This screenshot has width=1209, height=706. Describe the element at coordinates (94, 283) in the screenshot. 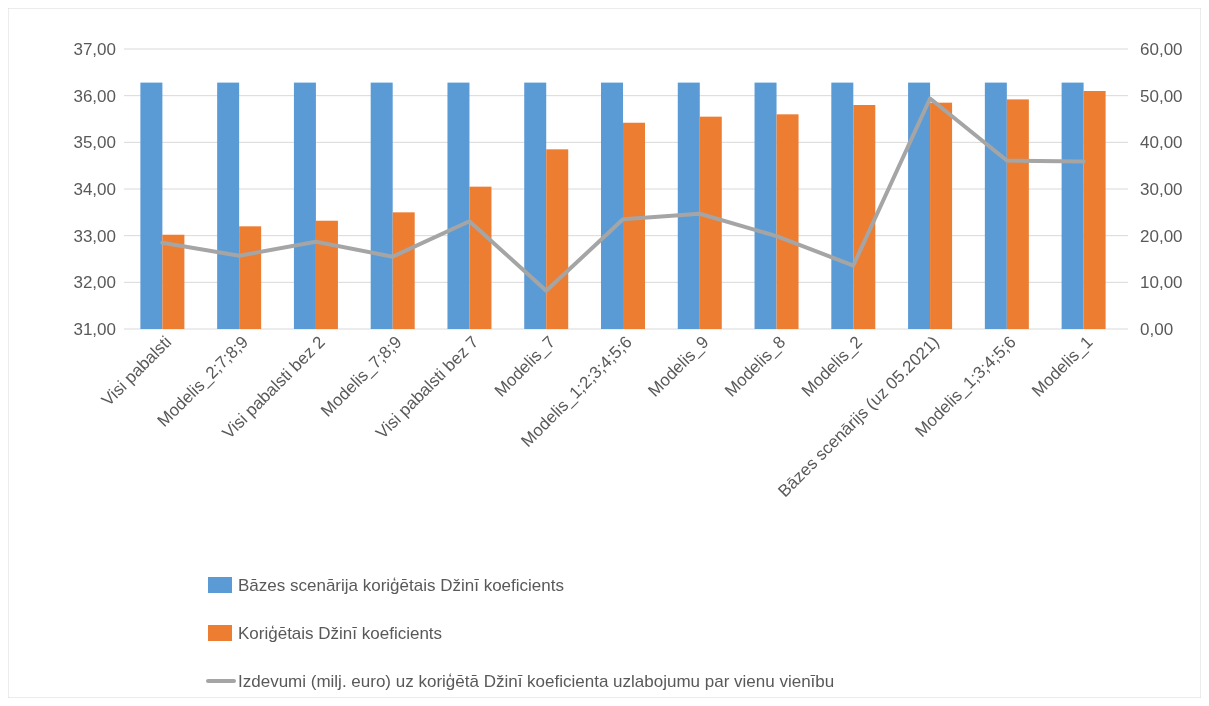

I see `y-tick-label: 32,00` at that location.